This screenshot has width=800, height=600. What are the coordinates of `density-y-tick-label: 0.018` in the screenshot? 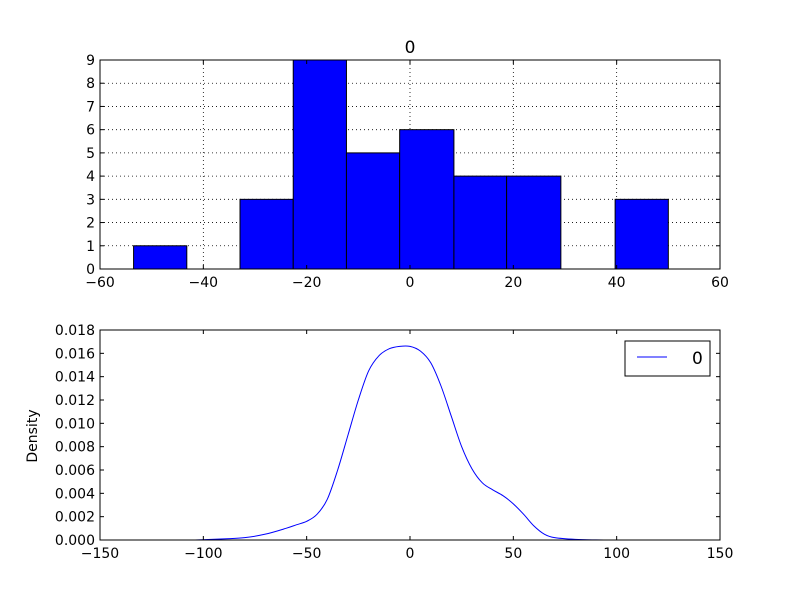 It's located at (75, 331).